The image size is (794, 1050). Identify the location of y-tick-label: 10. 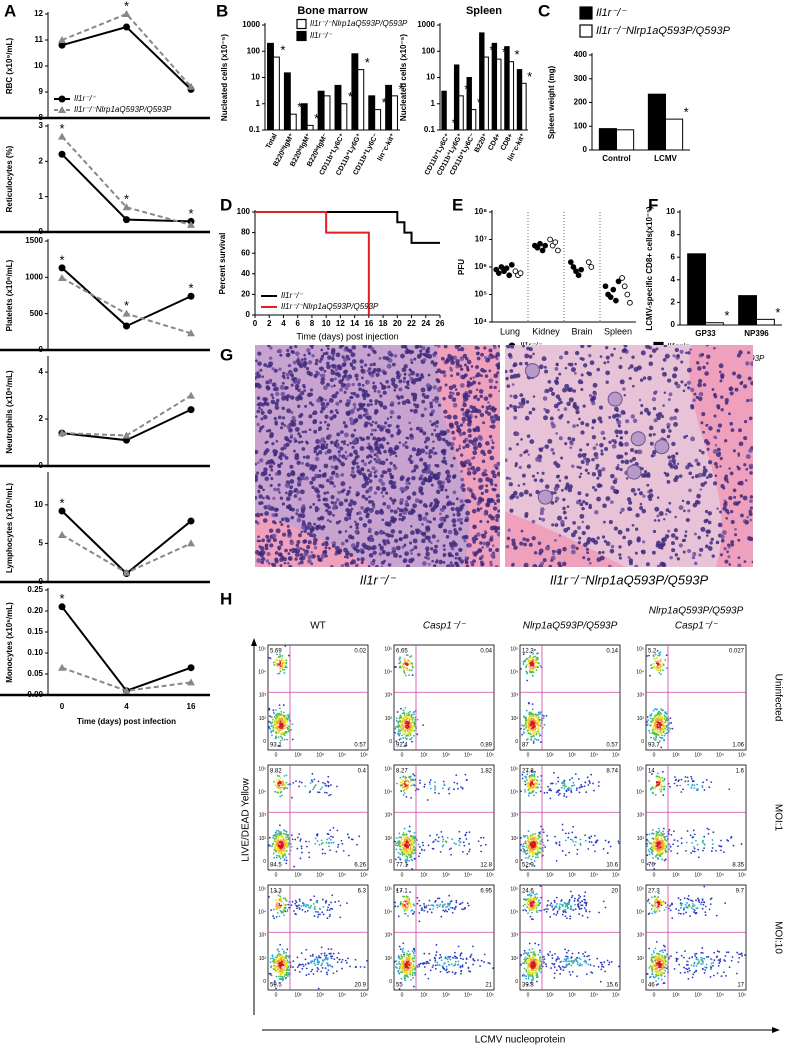
(670, 211).